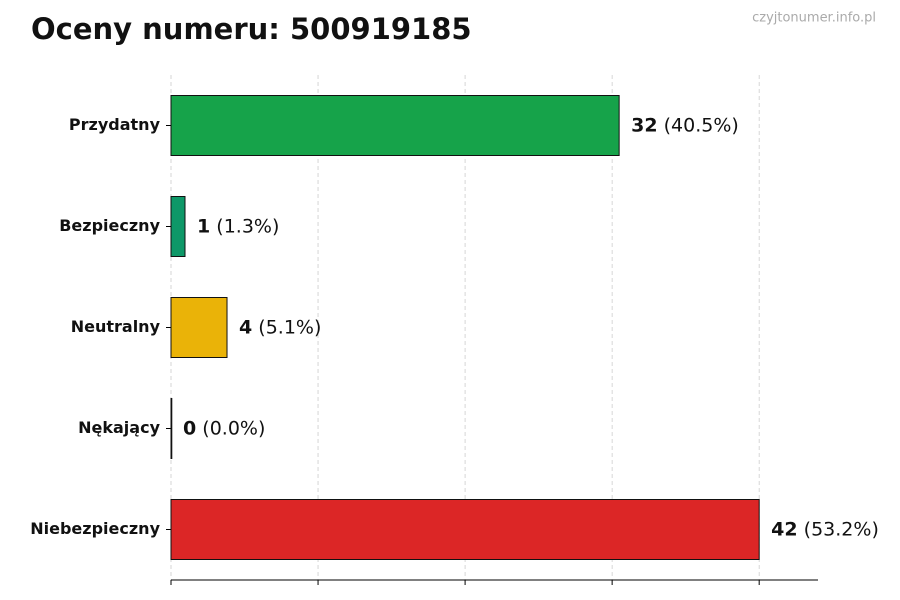  What do you see at coordinates (701, 125) in the screenshot?
I see `share-label: (40.5%)` at bounding box center [701, 125].